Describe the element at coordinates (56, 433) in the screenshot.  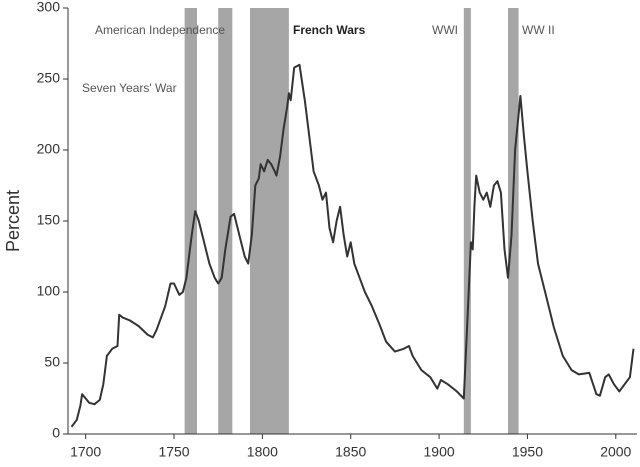
I see `y-tick-label: 0` at that location.